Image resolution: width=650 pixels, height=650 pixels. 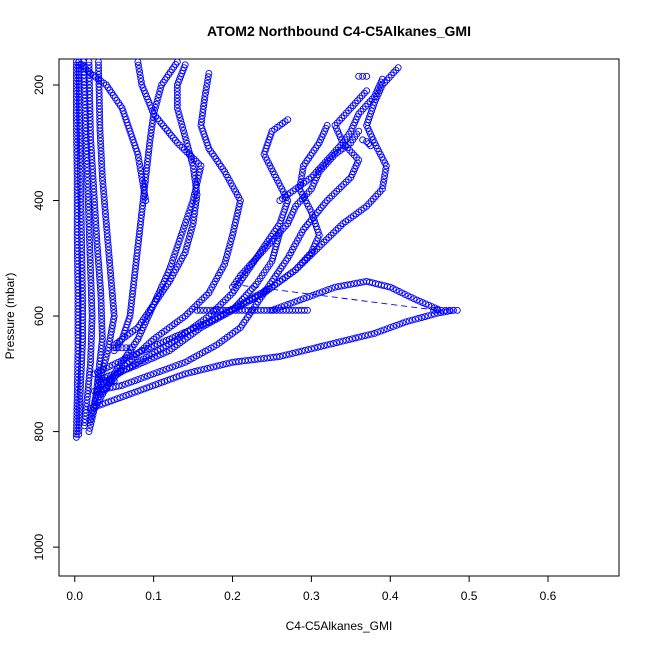 What do you see at coordinates (39, 546) in the screenshot?
I see `y-tick-label: 1000` at bounding box center [39, 546].